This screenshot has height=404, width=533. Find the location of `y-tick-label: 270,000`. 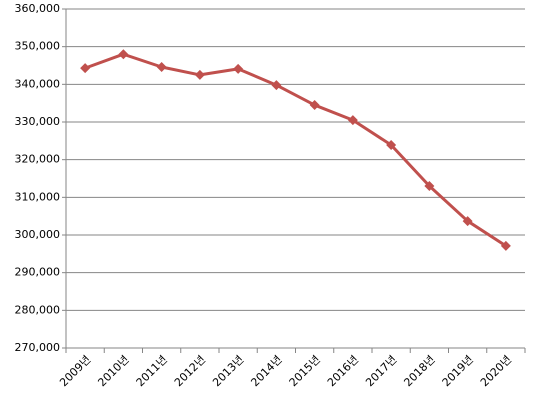

y-tick-label: 270,000 is located at coordinates (38, 347).